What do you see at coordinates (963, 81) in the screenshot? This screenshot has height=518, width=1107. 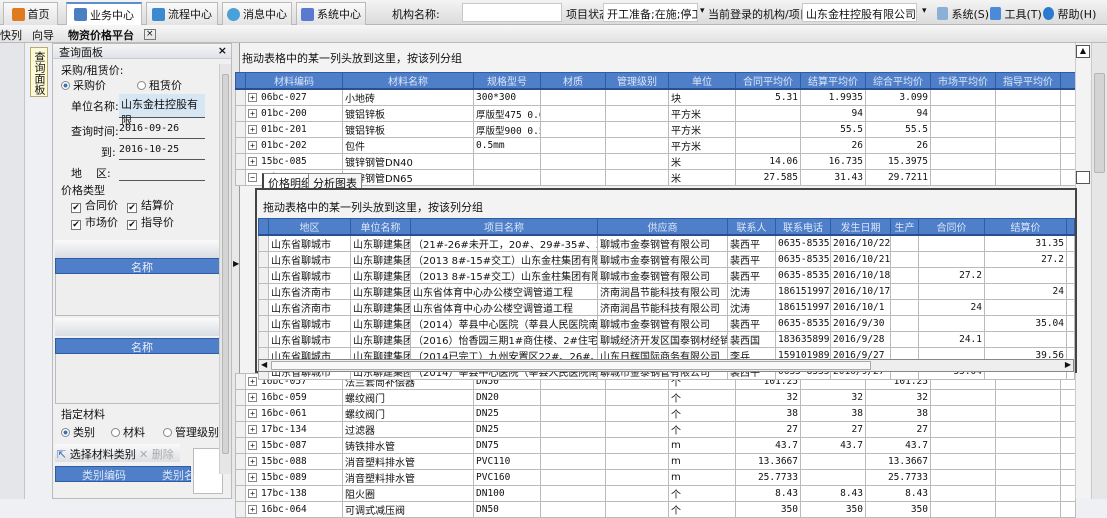 I see `column-header: 市场平均价` at bounding box center [963, 81].